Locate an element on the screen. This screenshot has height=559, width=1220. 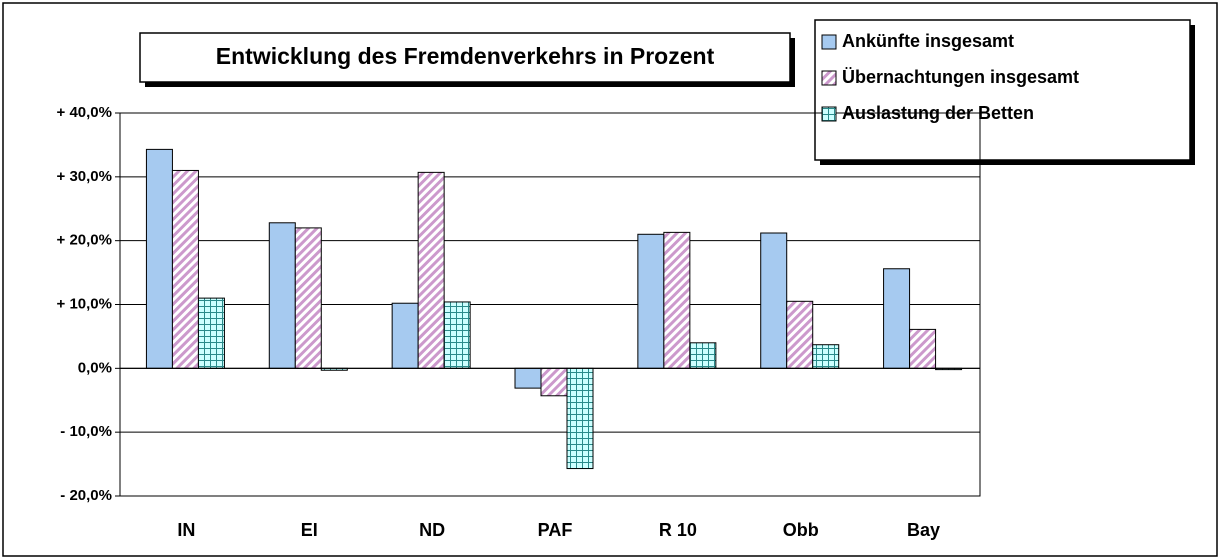
legend-label: Ankünfte insgesamt is located at coordinates (928, 41).